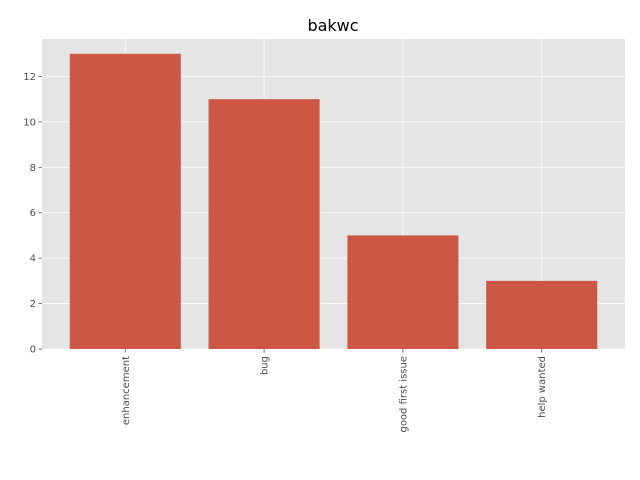 Image resolution: width=640 pixels, height=480 pixels. Describe the element at coordinates (264, 224) in the screenshot. I see `bar-bug` at that location.